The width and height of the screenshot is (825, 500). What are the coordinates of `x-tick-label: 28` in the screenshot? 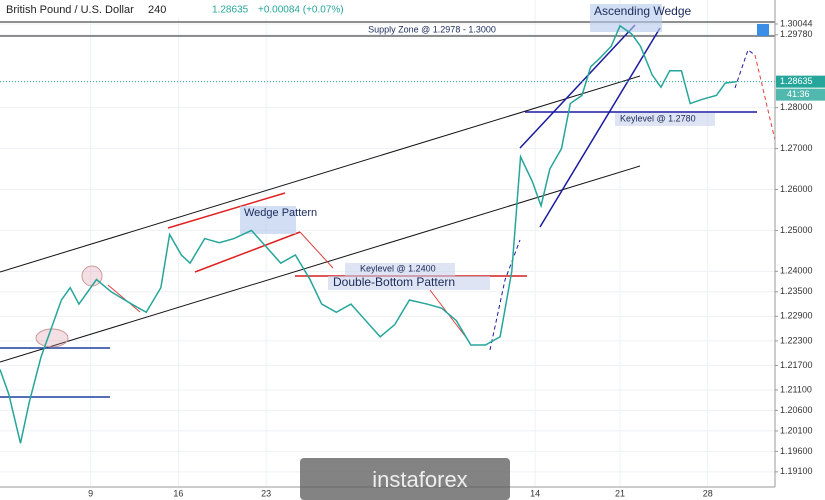 It's located at (708, 493).